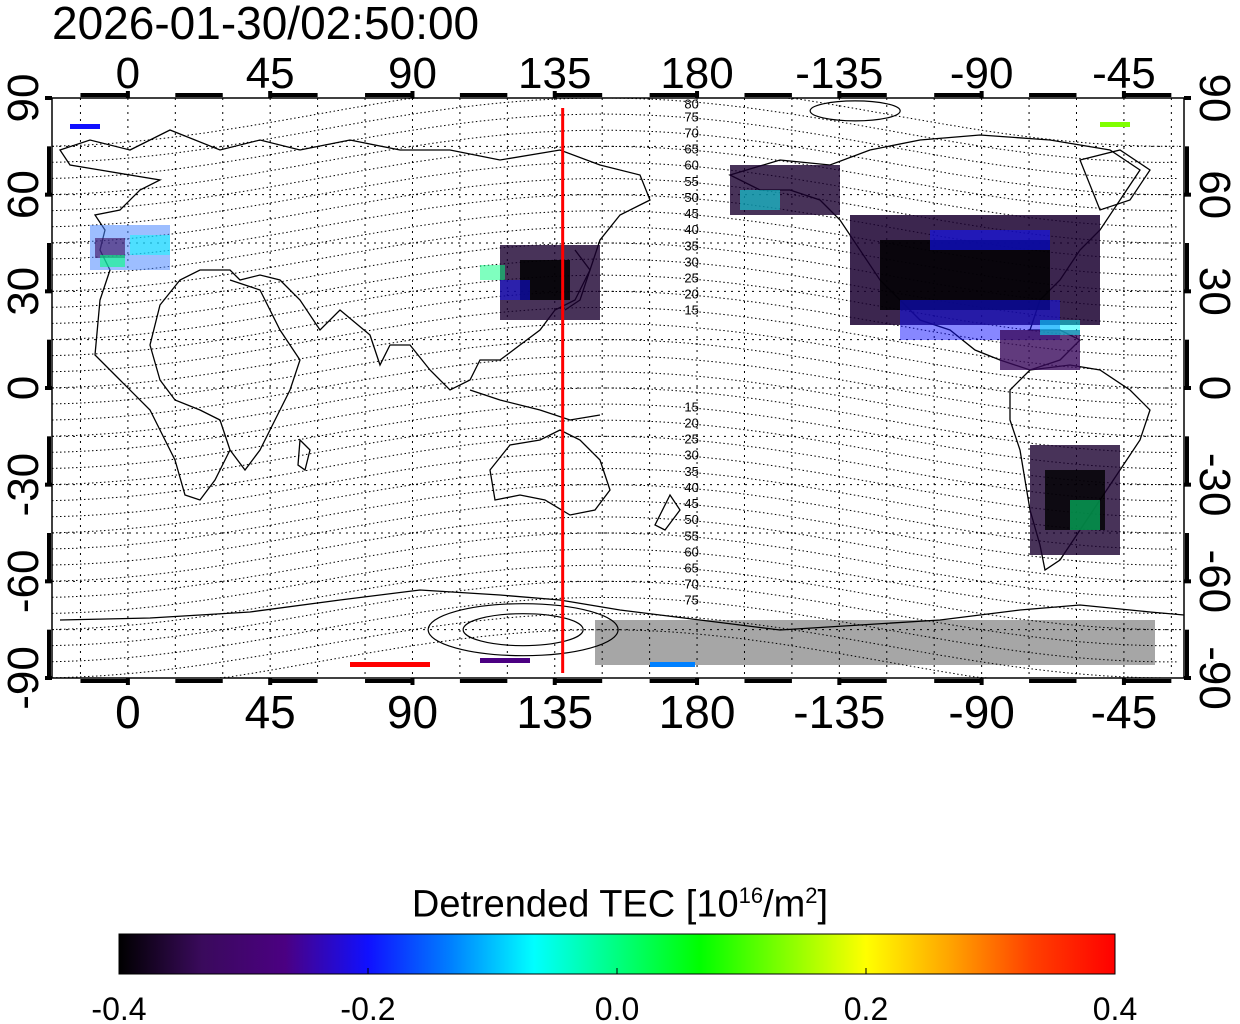 The image size is (1240, 1024). I want to click on colorbar-tick-label: -0.2, so click(367, 1007).